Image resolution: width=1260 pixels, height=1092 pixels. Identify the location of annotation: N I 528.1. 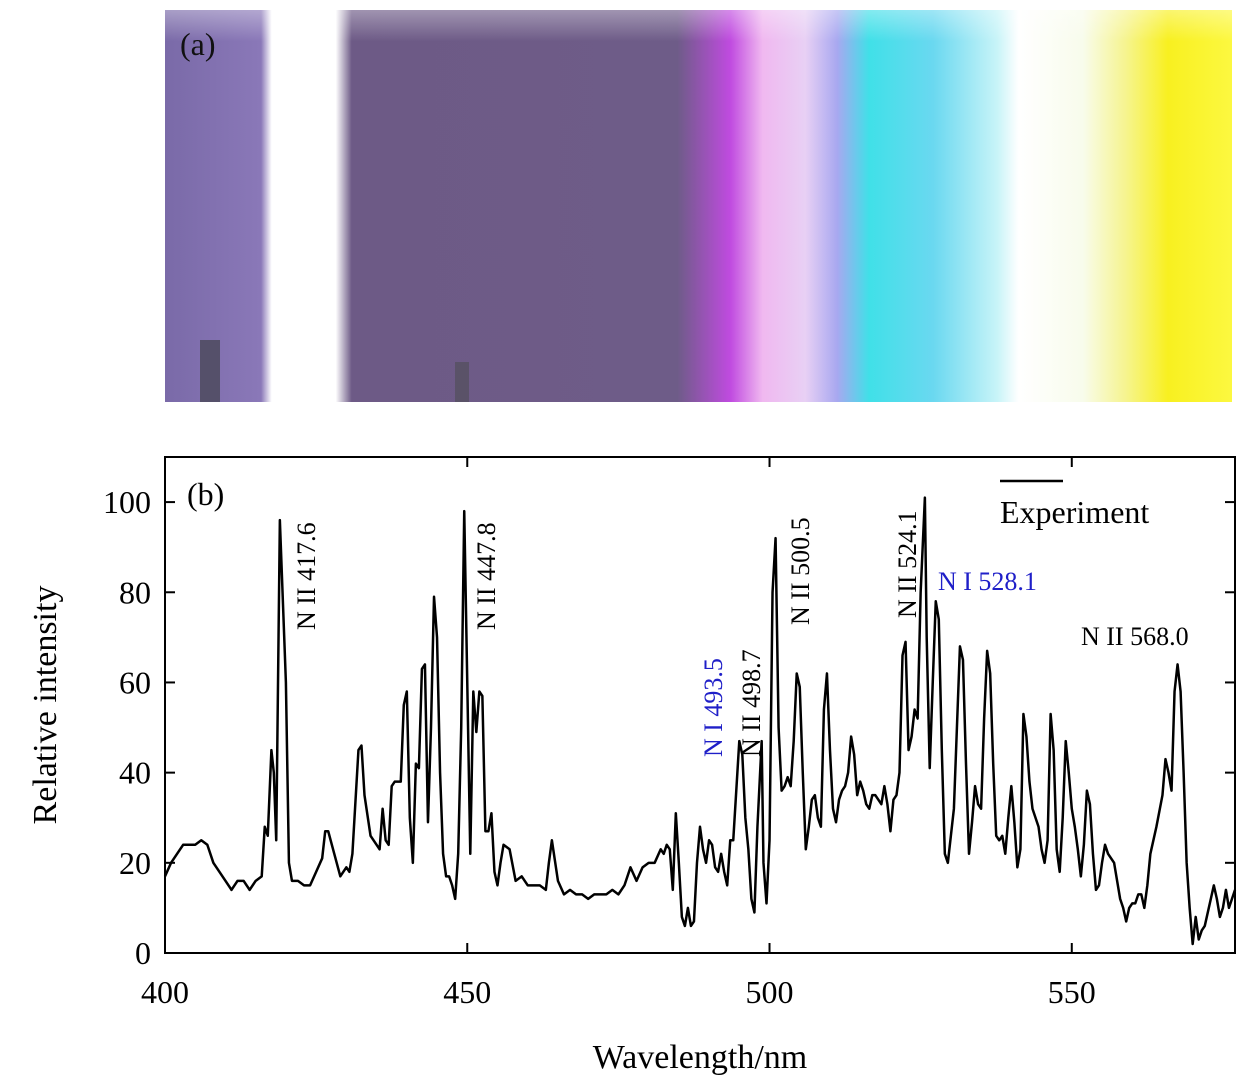
(987, 581).